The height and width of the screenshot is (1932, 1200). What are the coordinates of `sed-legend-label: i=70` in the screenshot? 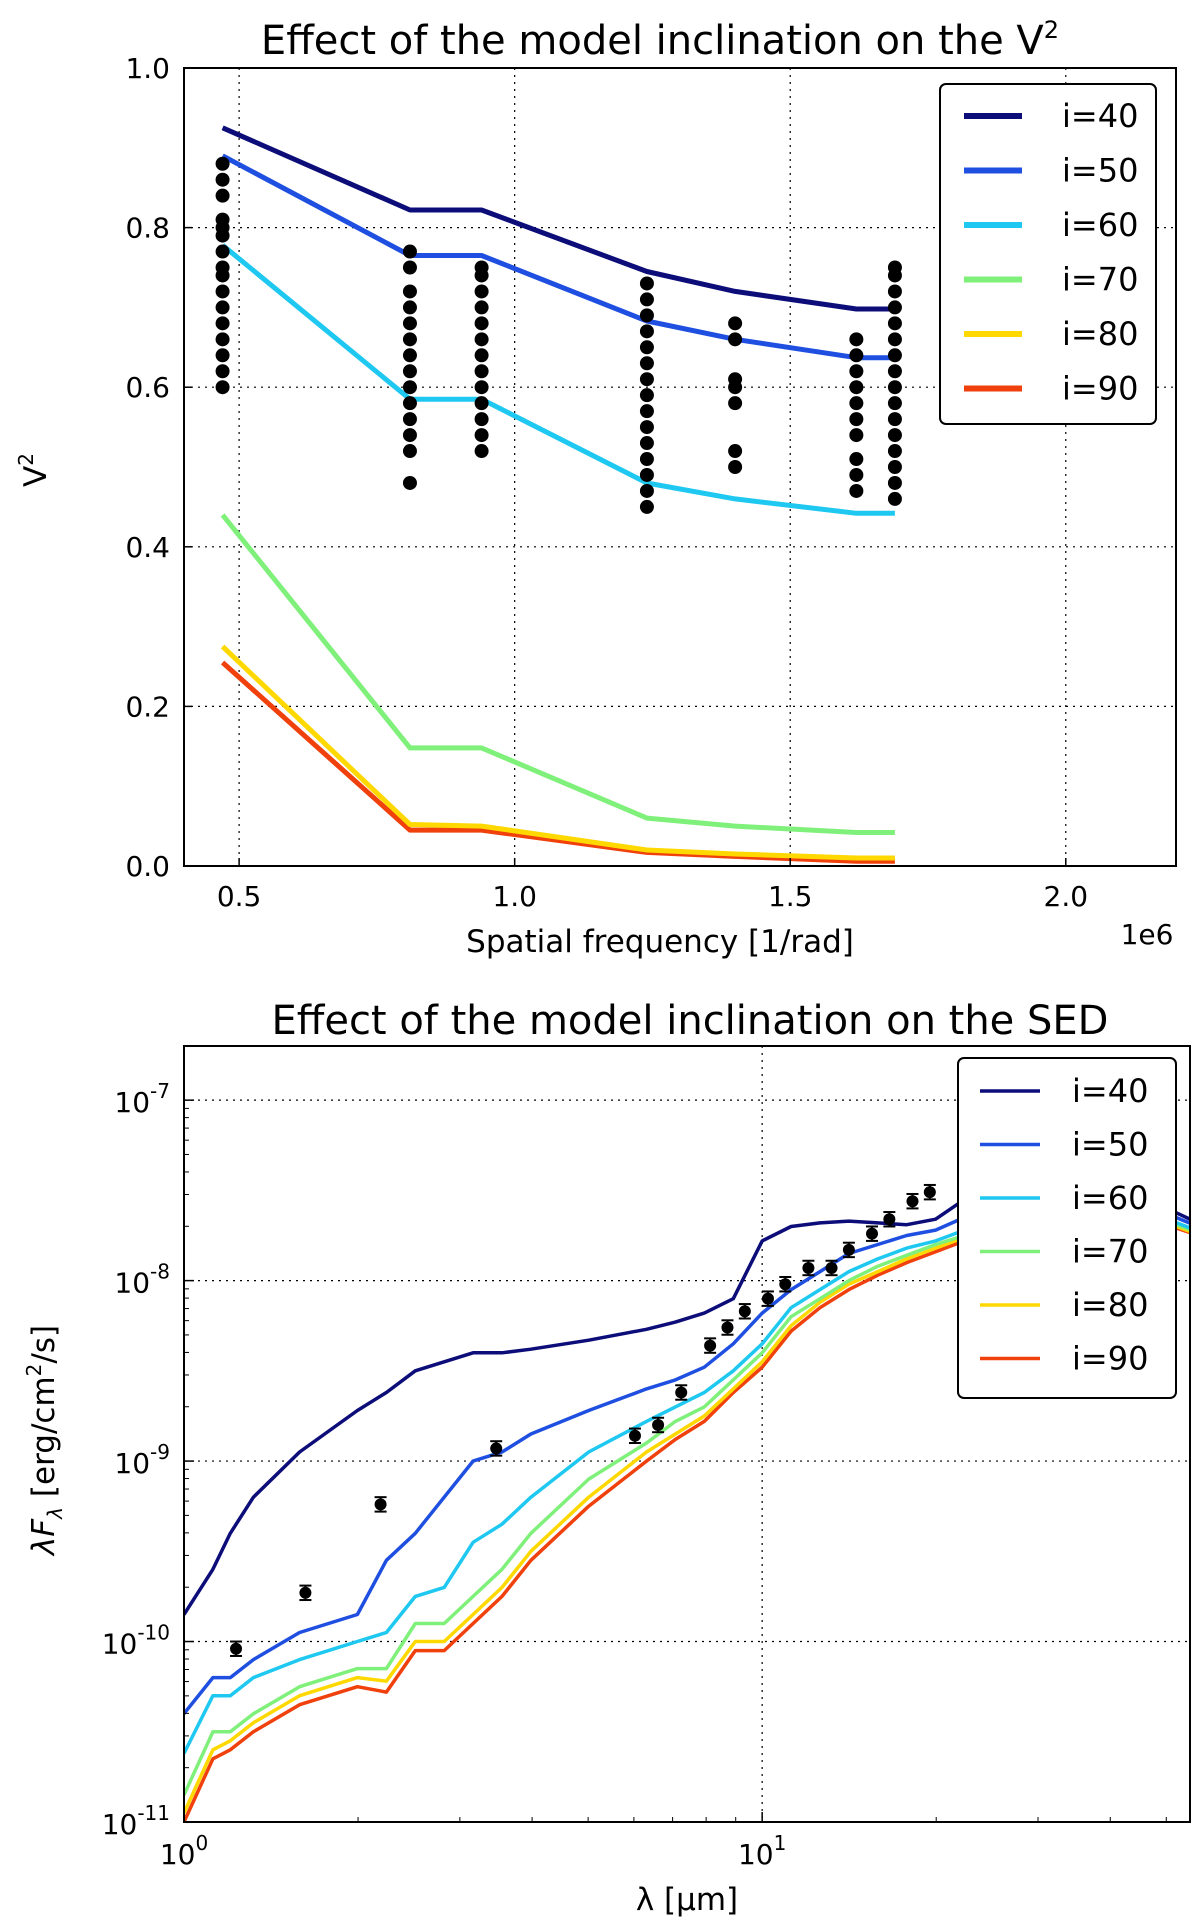 It's located at (1110, 1252).